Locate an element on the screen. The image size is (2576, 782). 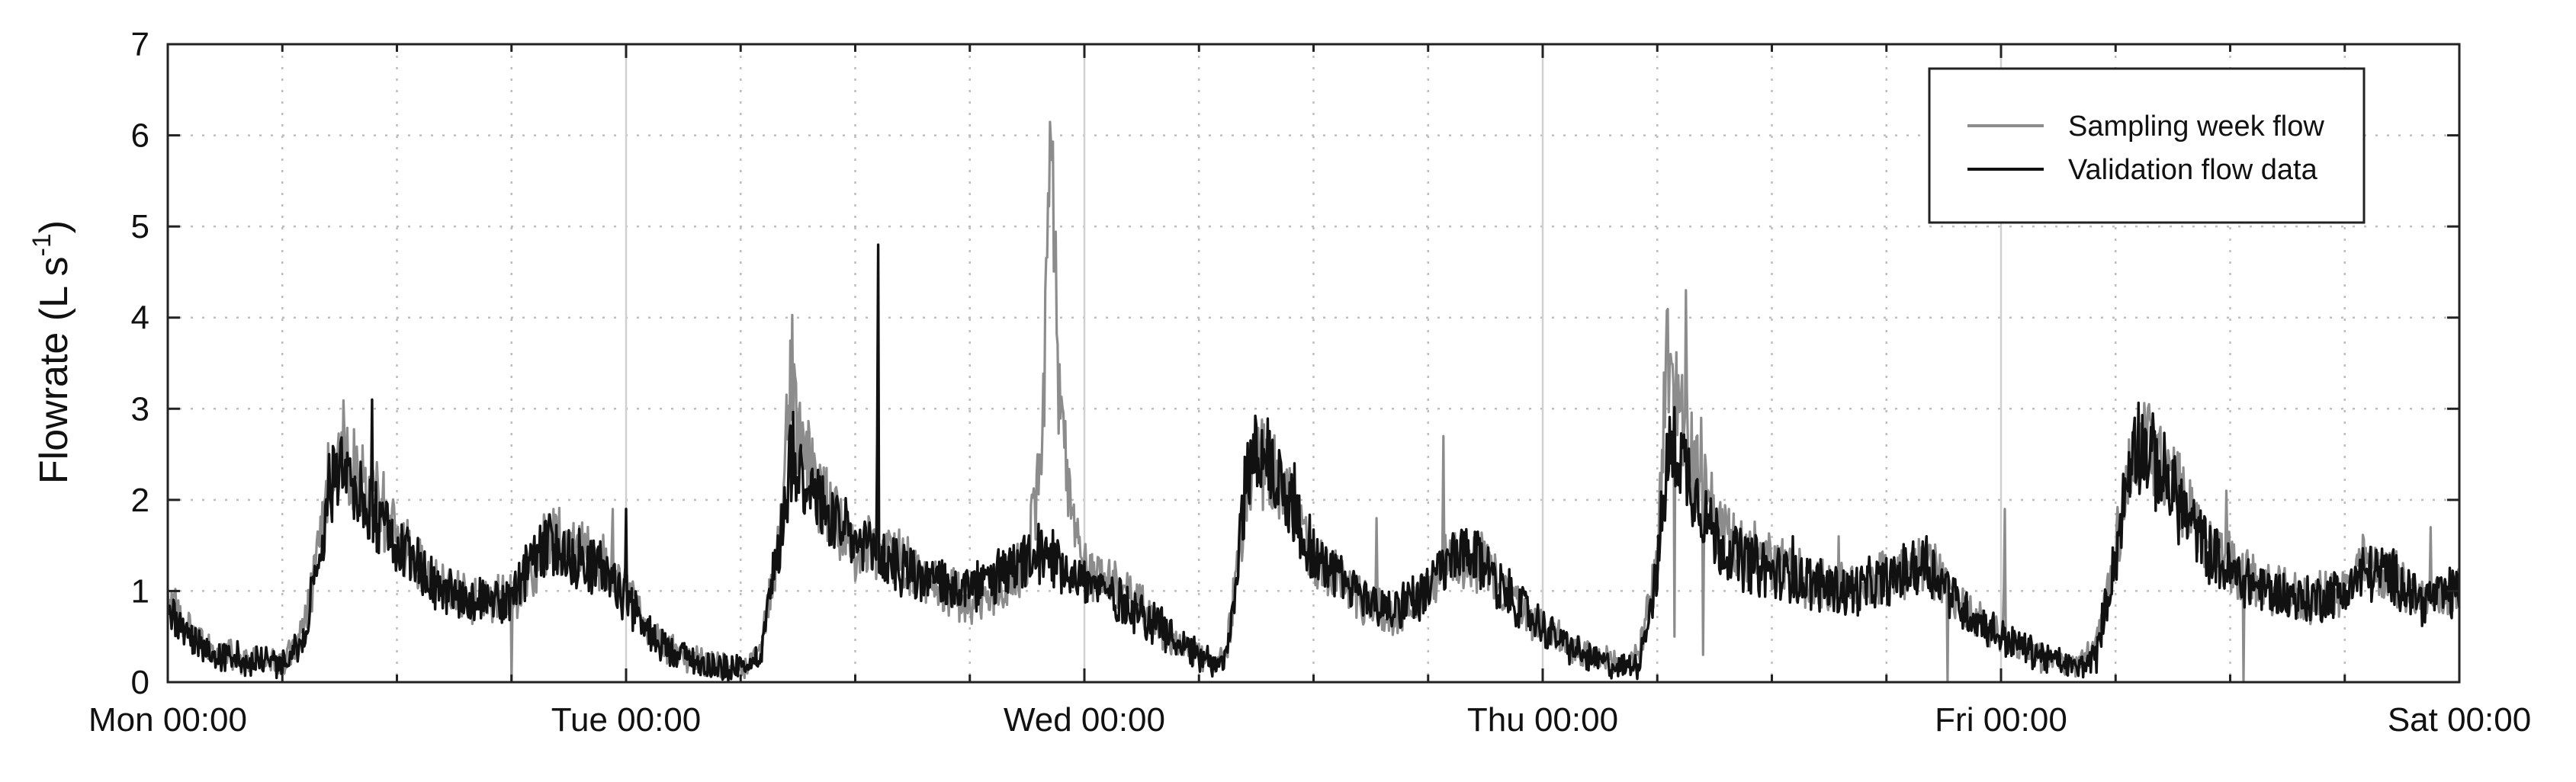
x-tick-label: Sat 00:00 is located at coordinates (2459, 720).